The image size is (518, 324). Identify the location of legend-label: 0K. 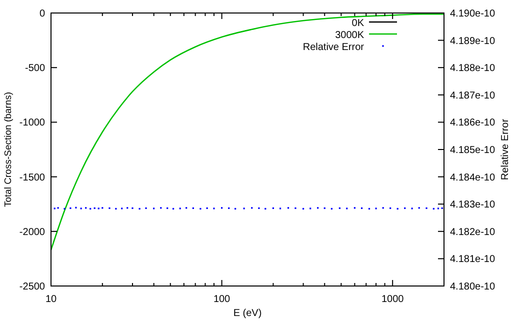
(358, 23).